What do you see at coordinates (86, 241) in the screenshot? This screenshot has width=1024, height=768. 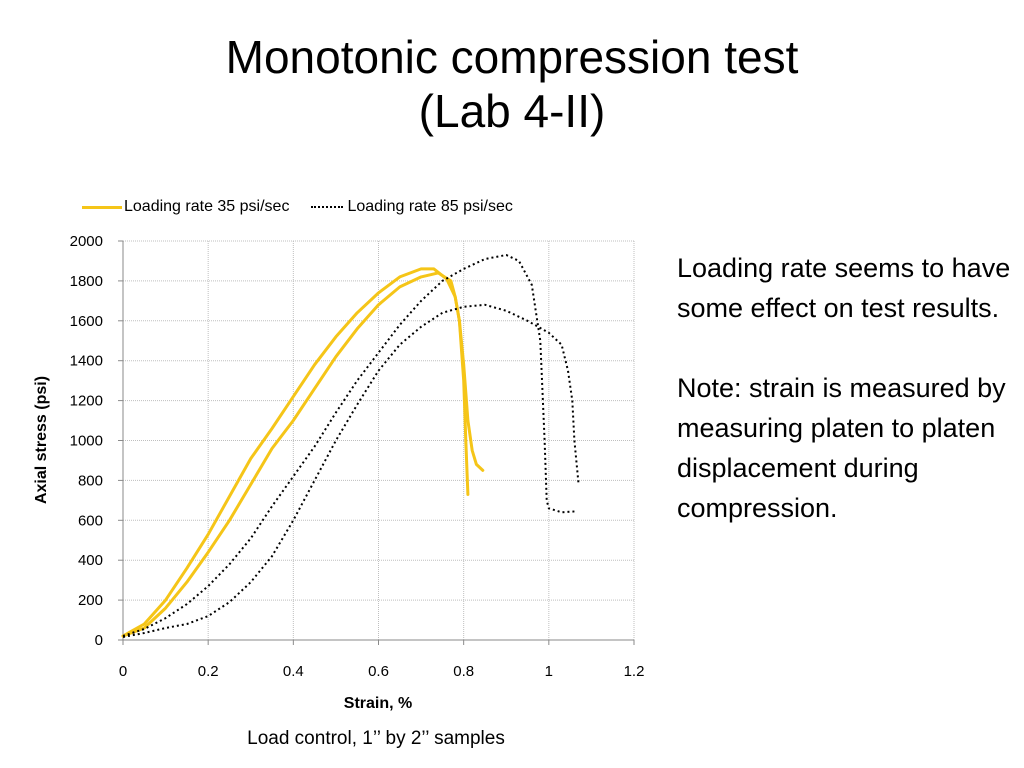 I see `y-tick-label: 2000` at bounding box center [86, 241].